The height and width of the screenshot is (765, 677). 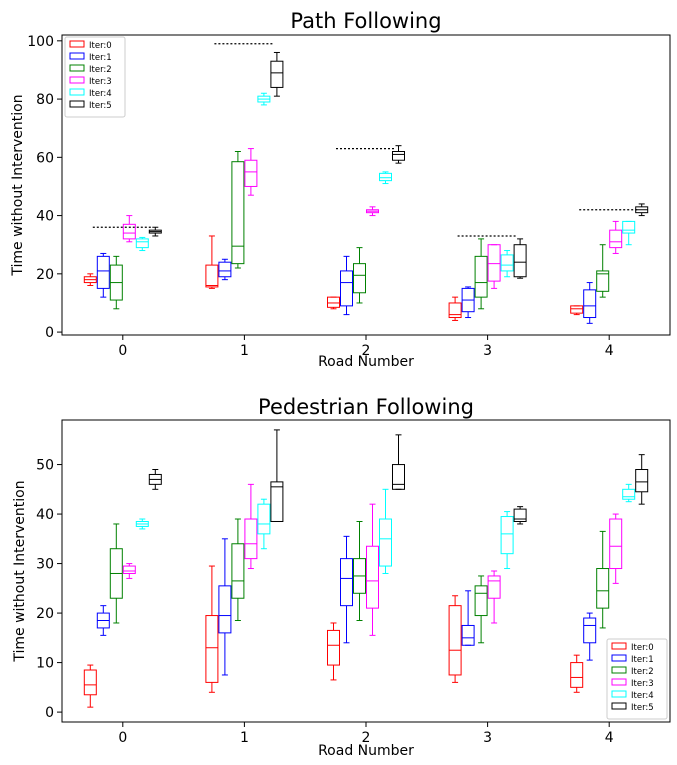 What do you see at coordinates (45, 100) in the screenshot?
I see `y-tick-label: 80` at bounding box center [45, 100].